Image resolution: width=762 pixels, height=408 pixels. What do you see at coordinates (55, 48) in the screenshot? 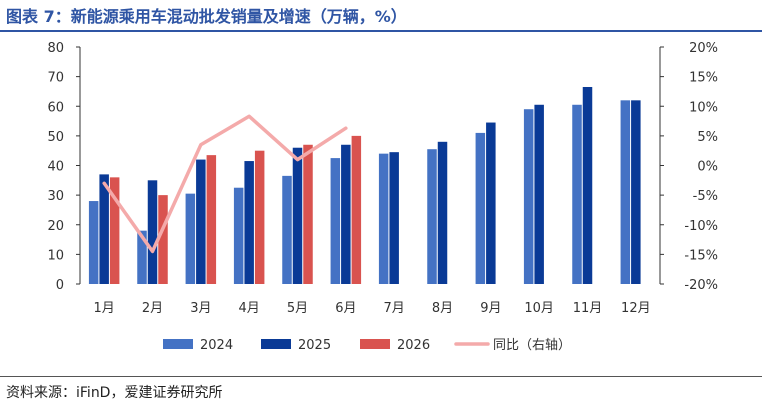
I see `left-tick-label: 80` at bounding box center [55, 48].